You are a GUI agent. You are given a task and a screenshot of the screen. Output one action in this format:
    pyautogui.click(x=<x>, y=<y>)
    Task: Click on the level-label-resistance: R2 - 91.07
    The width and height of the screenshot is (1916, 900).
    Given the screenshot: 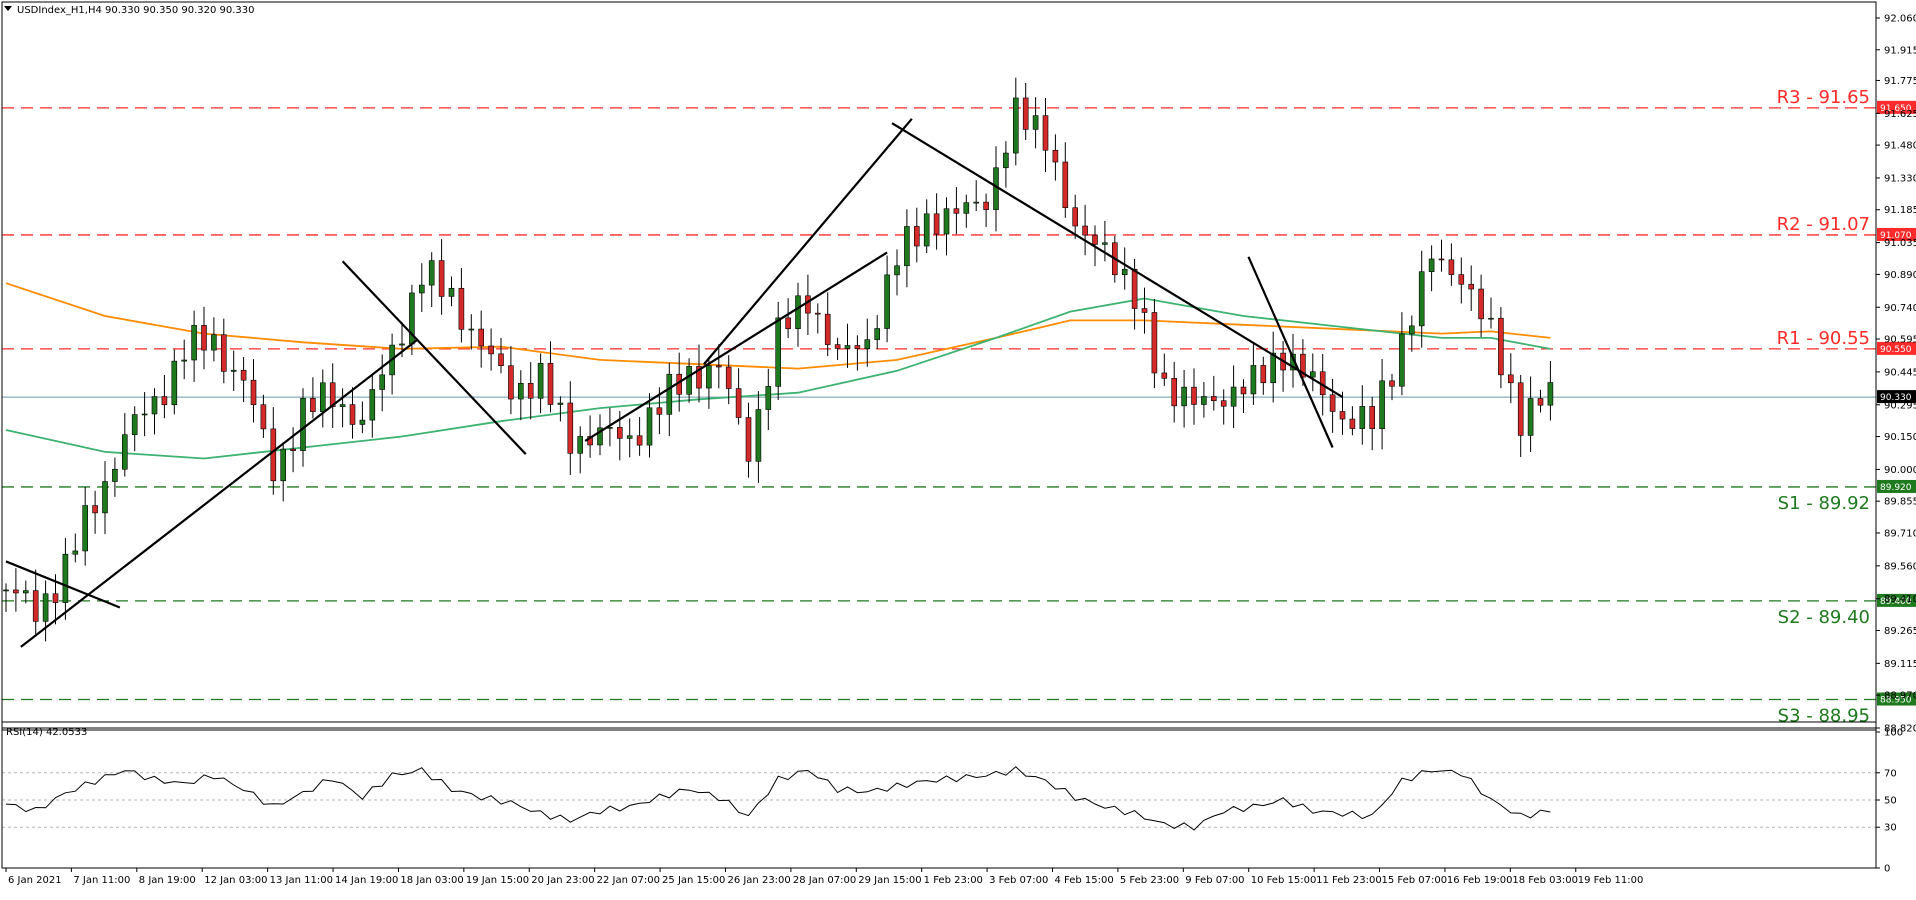 What is the action you would take?
    pyautogui.click(x=1823, y=224)
    